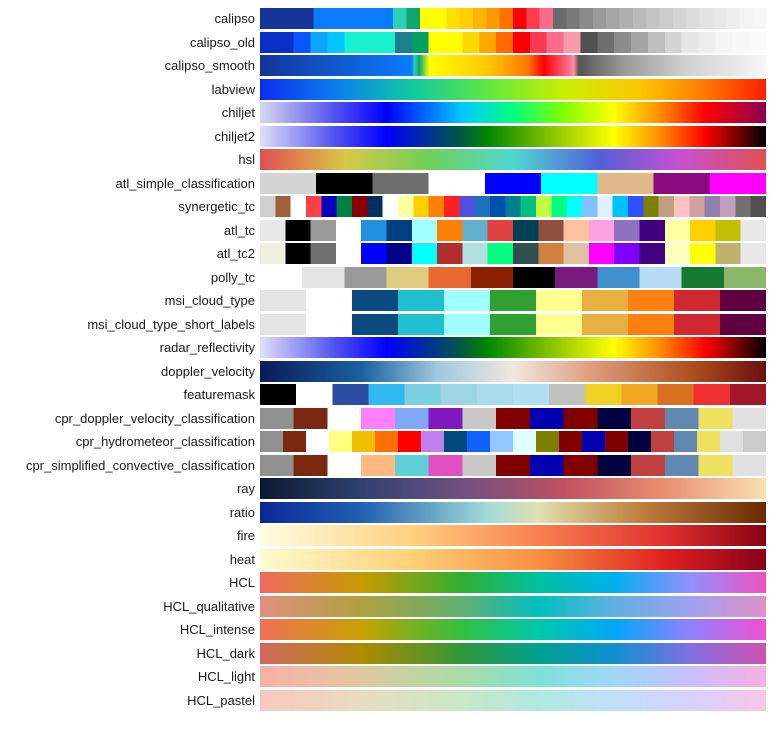 The height and width of the screenshot is (743, 775). Describe the element at coordinates (233, 89) in the screenshot. I see `colormap-label: labview` at that location.